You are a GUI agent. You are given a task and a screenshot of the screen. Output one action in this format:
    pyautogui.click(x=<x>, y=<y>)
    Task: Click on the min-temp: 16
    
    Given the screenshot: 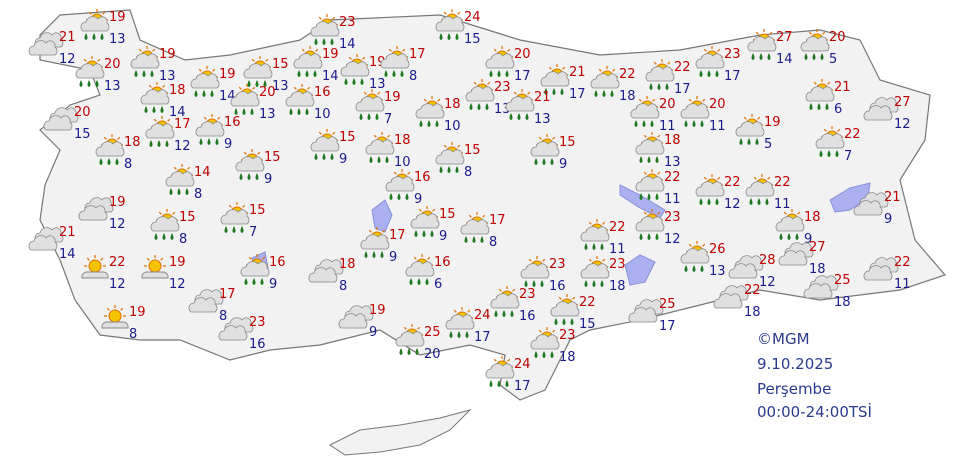 What is the action you would take?
    pyautogui.click(x=557, y=286)
    